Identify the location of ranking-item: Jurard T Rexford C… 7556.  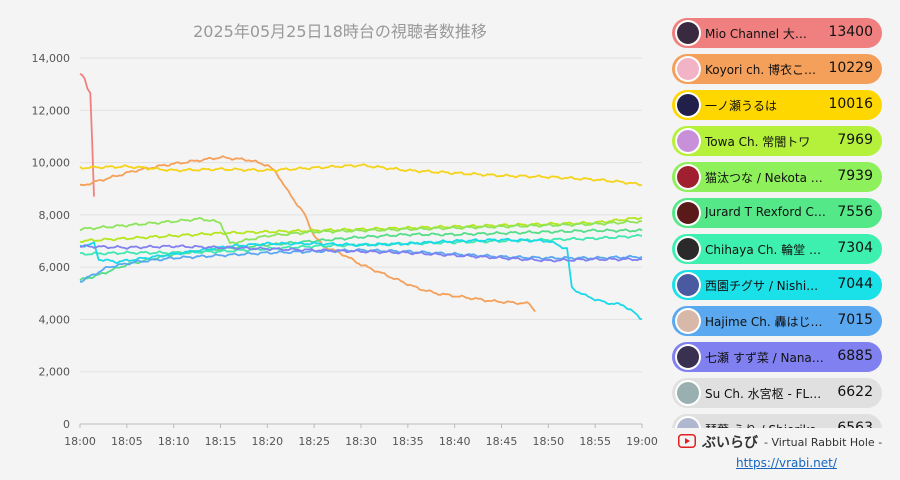
(777, 213).